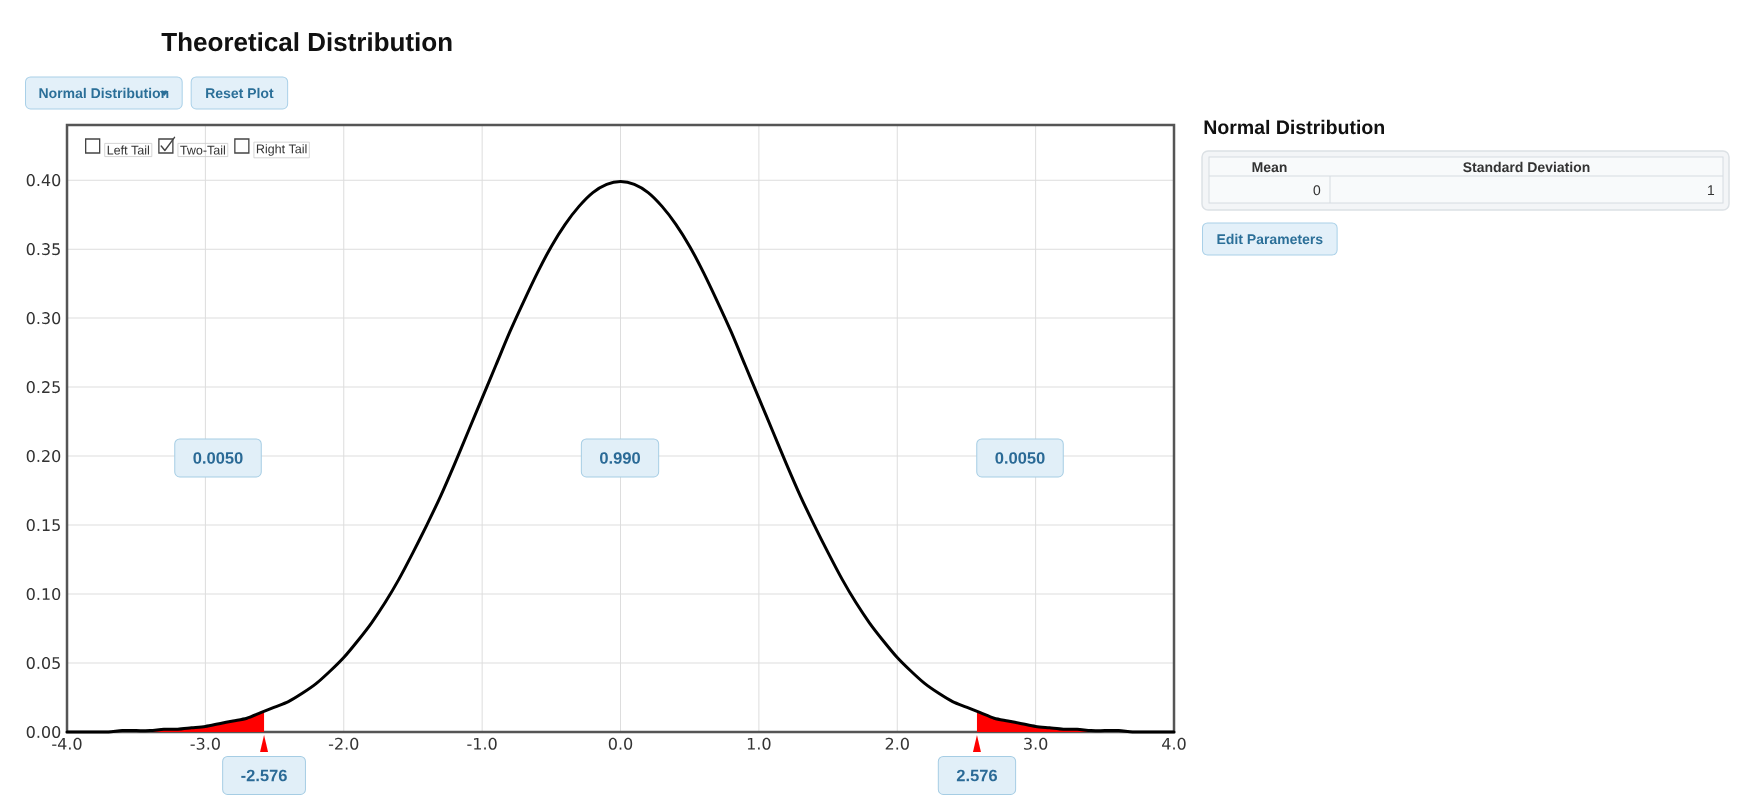 The height and width of the screenshot is (798, 1763). Describe the element at coordinates (482, 743) in the screenshot. I see `x-tick-label: -1.0` at that location.